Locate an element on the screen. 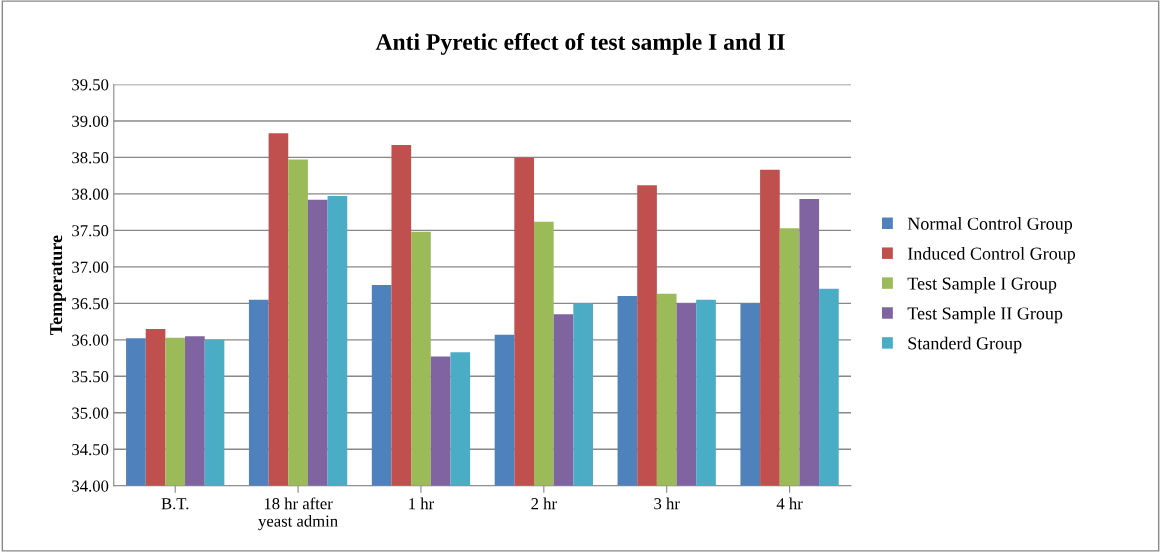  chart-title: Anti Pyretic effect of test sample I and II is located at coordinates (580, 44).